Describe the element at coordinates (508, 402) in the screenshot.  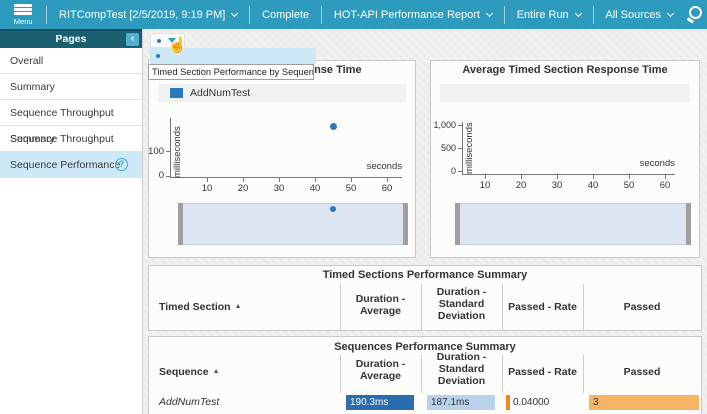
I see `passed-rate-bar` at that location.